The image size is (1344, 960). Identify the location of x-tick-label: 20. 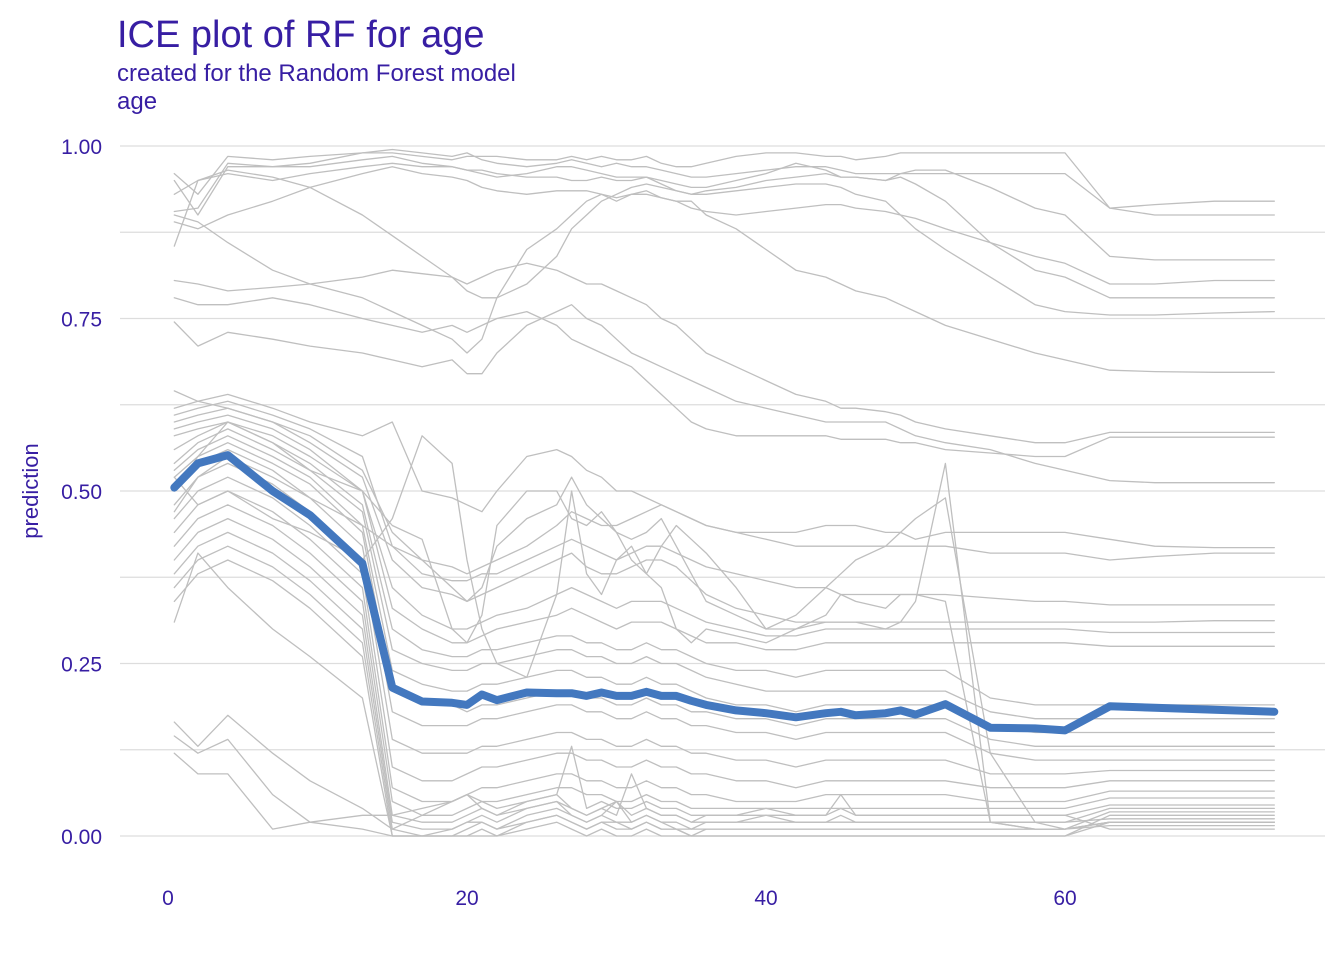
(466, 898).